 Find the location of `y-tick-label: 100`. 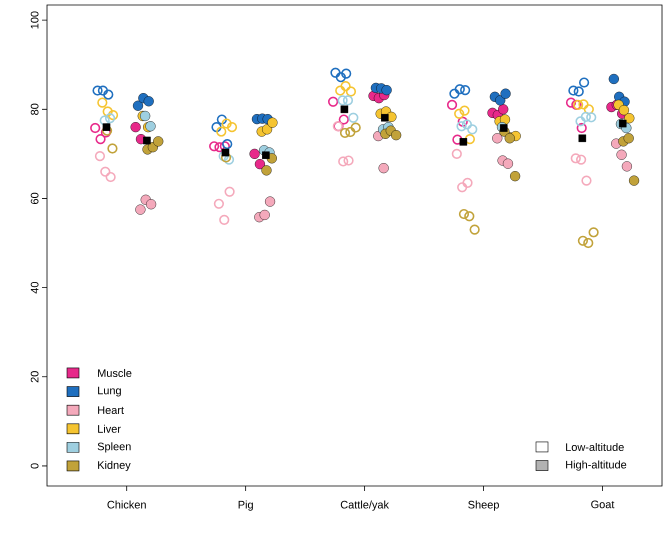

y-tick-label: 100 is located at coordinates (34, 19).